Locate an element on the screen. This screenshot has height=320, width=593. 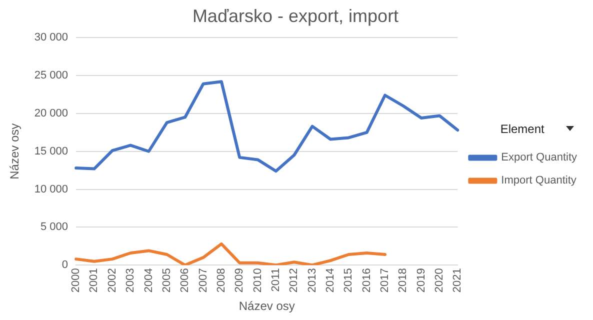
x-tick-label: 2001 is located at coordinates (94, 280).